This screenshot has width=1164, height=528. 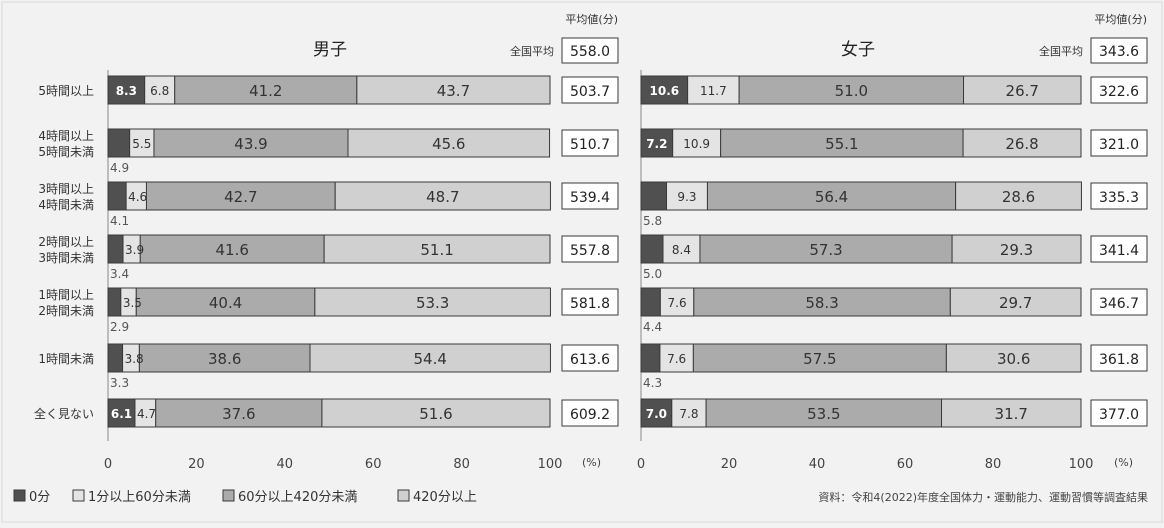 I want to click on bar-0-0-s3, so click(x=453, y=90).